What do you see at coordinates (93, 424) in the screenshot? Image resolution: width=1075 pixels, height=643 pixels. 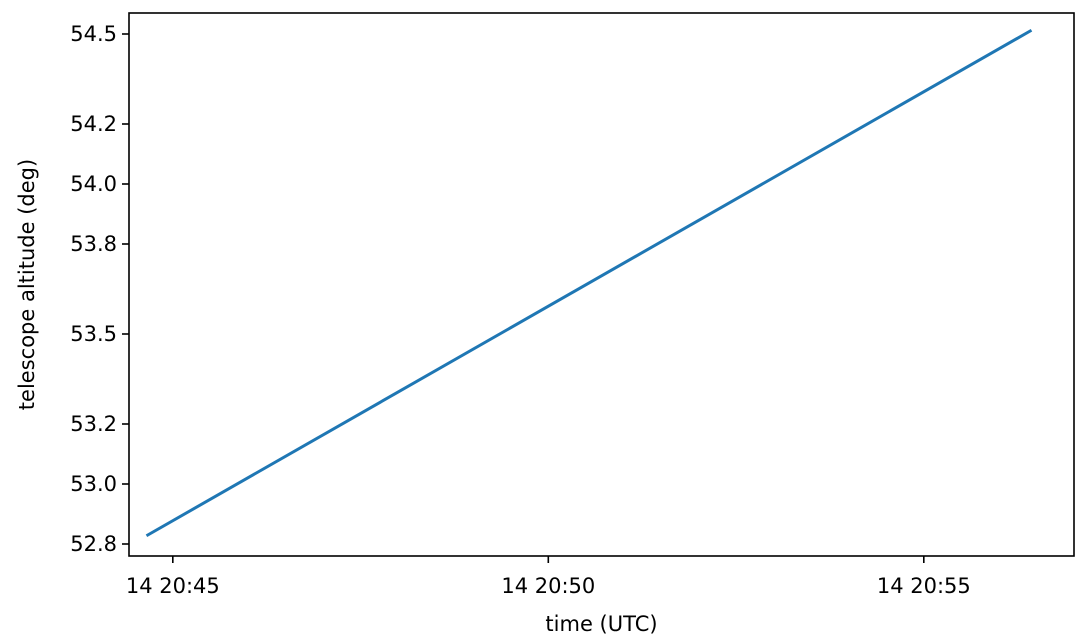 I see `y-tick-label: 53.2` at bounding box center [93, 424].